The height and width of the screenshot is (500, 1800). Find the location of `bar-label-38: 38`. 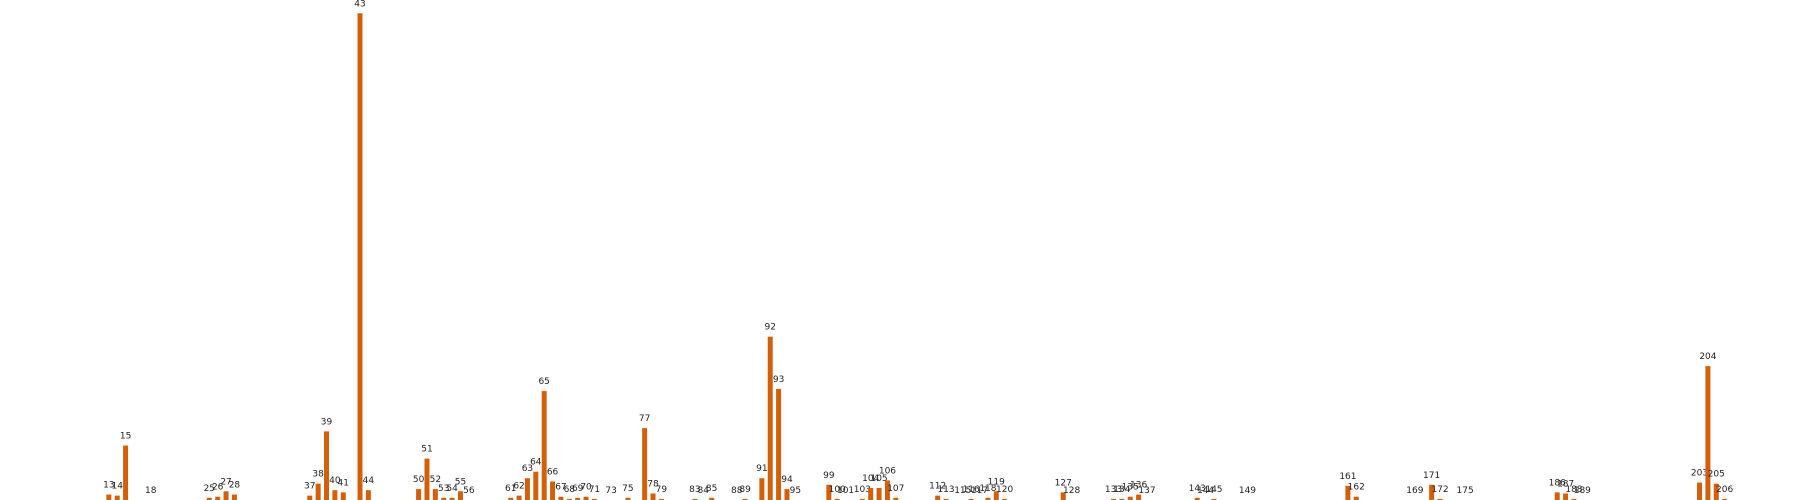

bar-label-38: 38 is located at coordinates (318, 475).